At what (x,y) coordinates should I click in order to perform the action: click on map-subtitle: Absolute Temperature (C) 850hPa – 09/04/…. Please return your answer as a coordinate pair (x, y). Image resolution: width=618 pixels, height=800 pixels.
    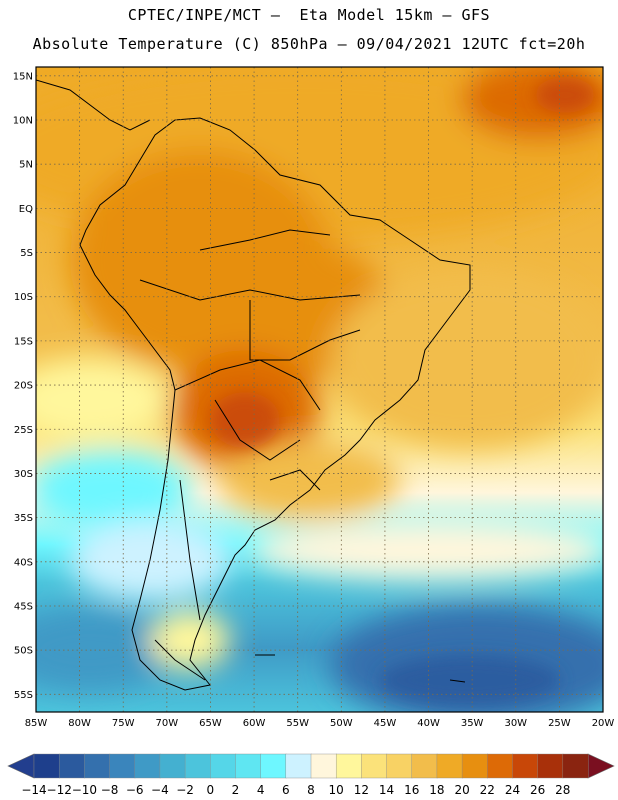
    Looking at the image, I should click on (309, 44).